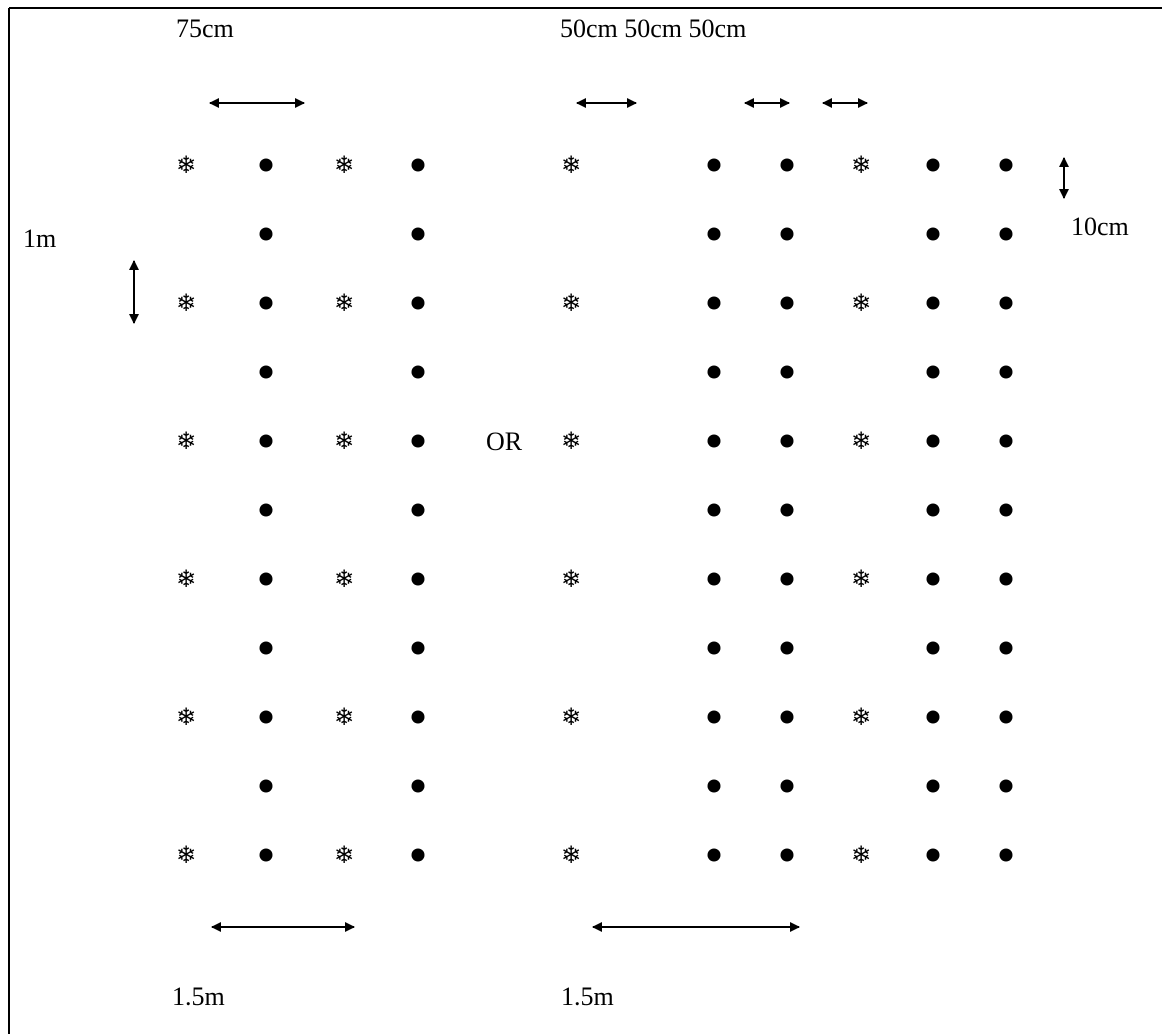  What do you see at coordinates (587, 996) in the screenshot?
I see `right-bottom-width-label: 1.5m` at bounding box center [587, 996].